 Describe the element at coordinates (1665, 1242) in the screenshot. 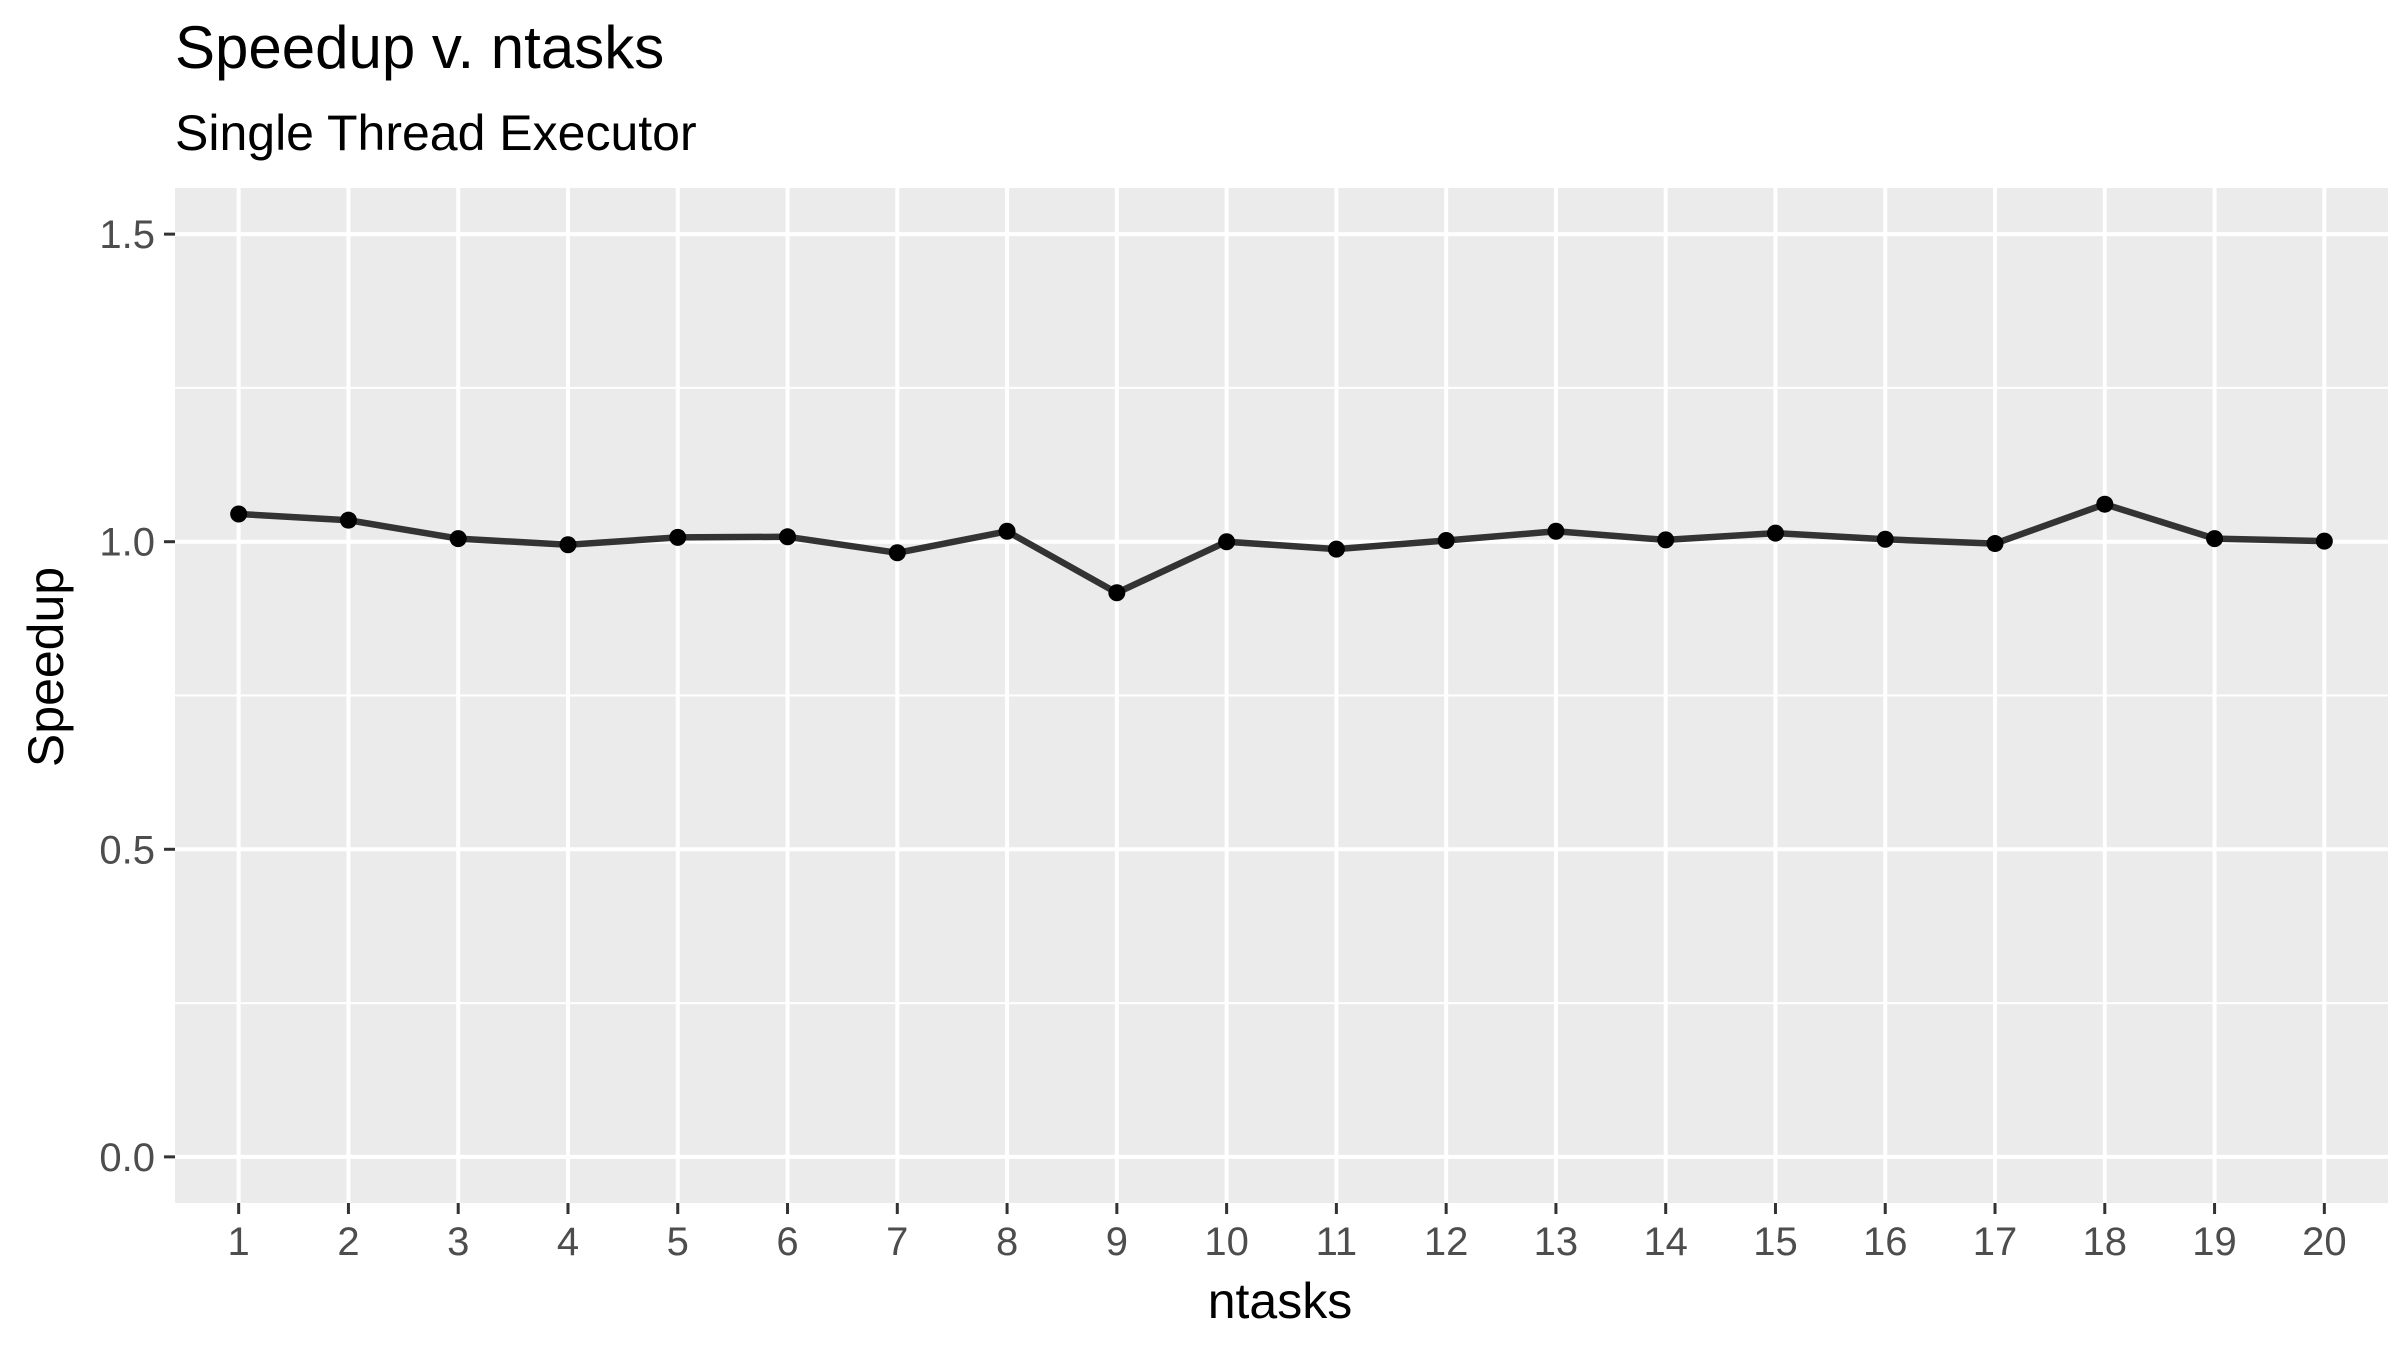

I see `x-tick-label: 14` at that location.